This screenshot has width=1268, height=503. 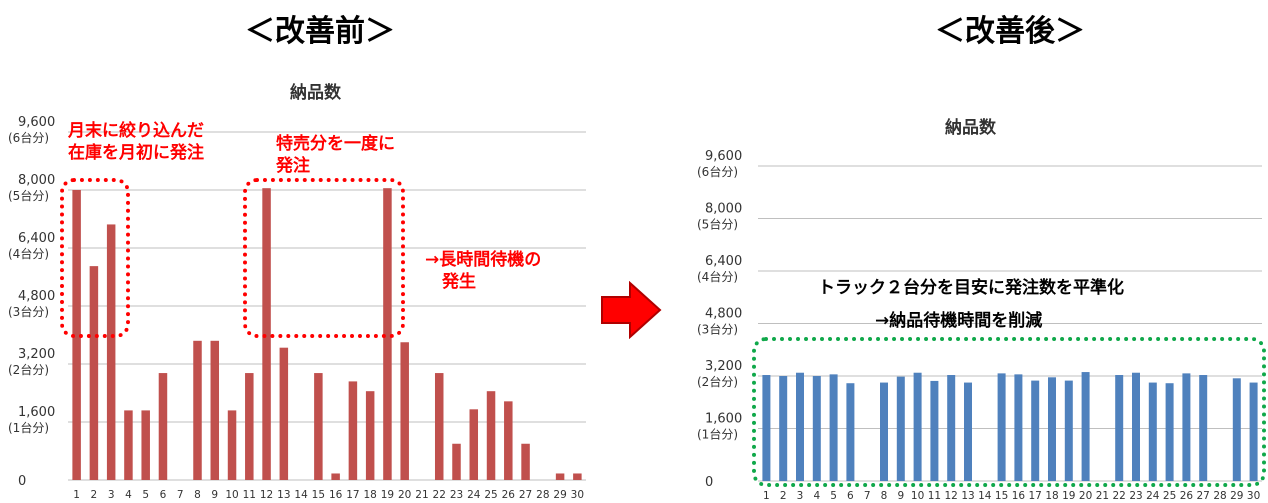 What do you see at coordinates (900, 496) in the screenshot?
I see `after-xtick-label: 9` at bounding box center [900, 496].